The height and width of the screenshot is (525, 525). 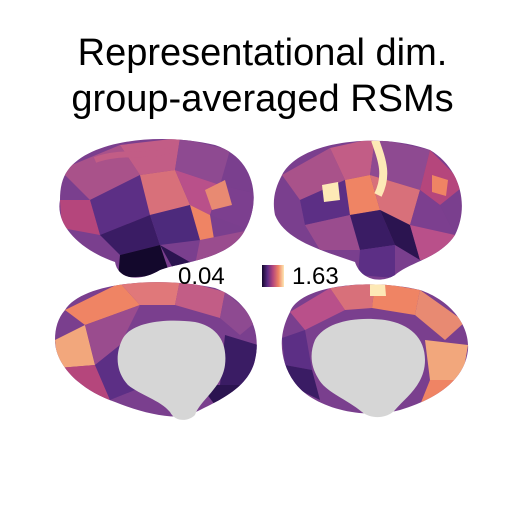 What do you see at coordinates (156, 208) in the screenshot?
I see `left-lateral-hemisphere` at bounding box center [156, 208].